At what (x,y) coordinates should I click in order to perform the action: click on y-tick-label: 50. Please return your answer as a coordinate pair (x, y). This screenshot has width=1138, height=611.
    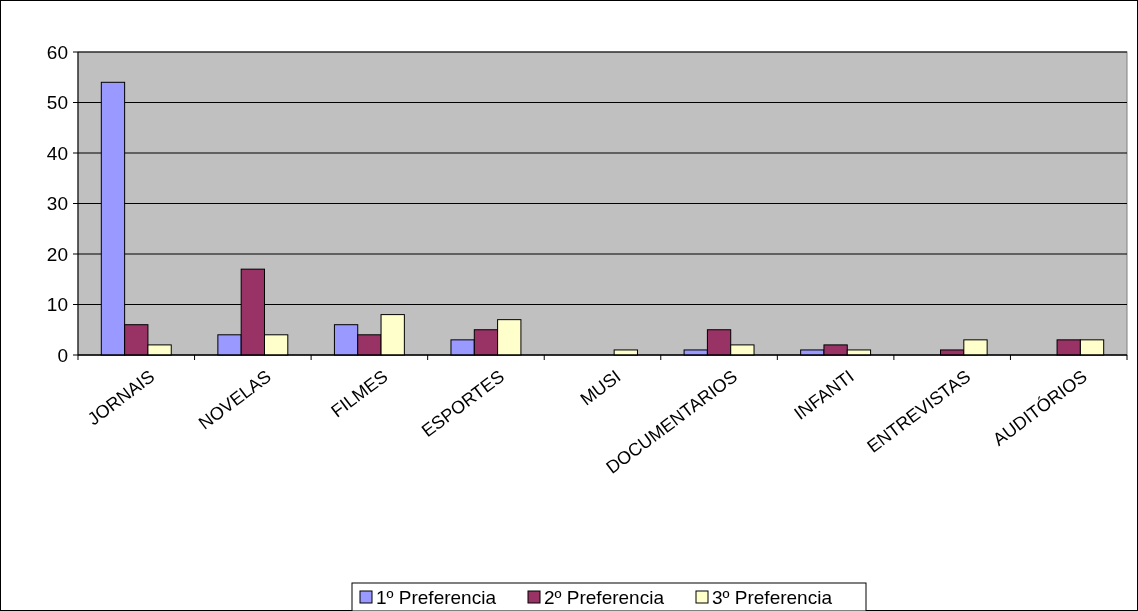
    Looking at the image, I should click on (57, 103).